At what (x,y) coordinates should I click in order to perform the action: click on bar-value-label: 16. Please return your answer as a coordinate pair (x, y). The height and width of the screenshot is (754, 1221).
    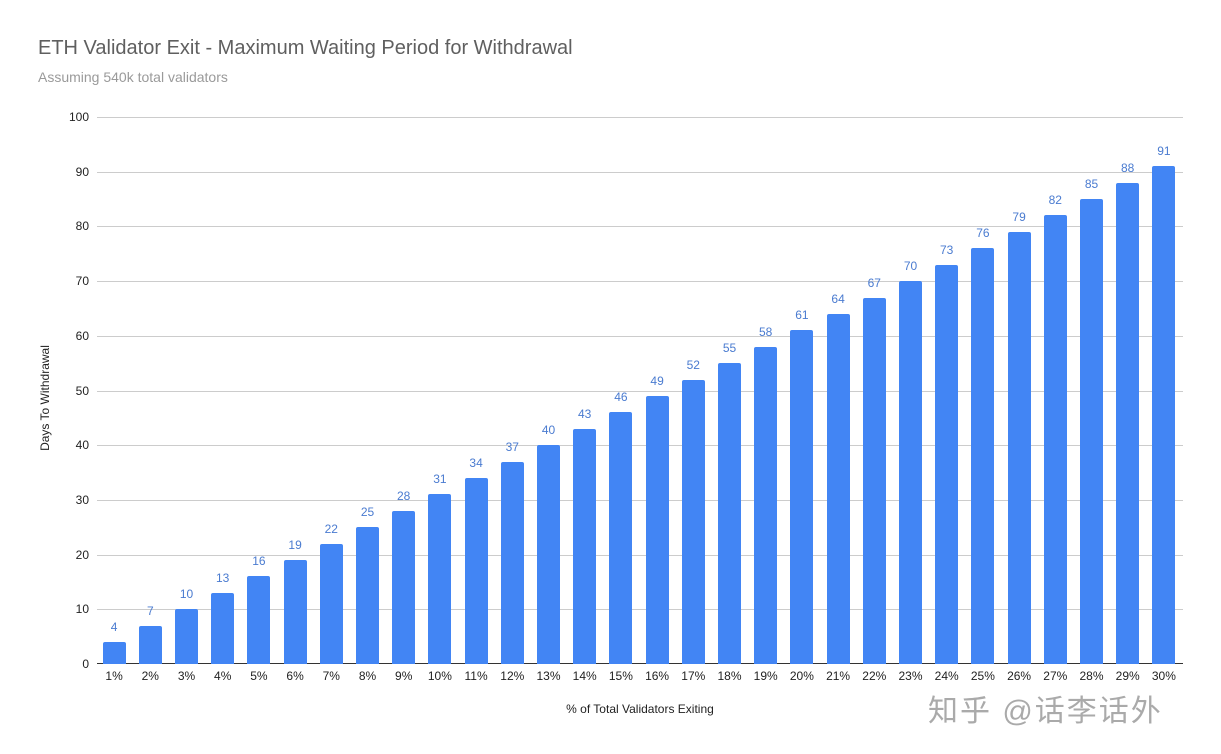
    Looking at the image, I should click on (259, 561).